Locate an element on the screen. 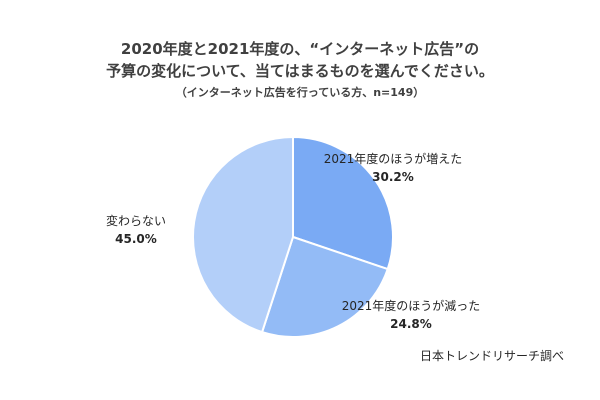 The height and width of the screenshot is (400, 600). chart-title-line1: 2020年度と2021年度の、“インターネット広告”の is located at coordinates (300, 49).